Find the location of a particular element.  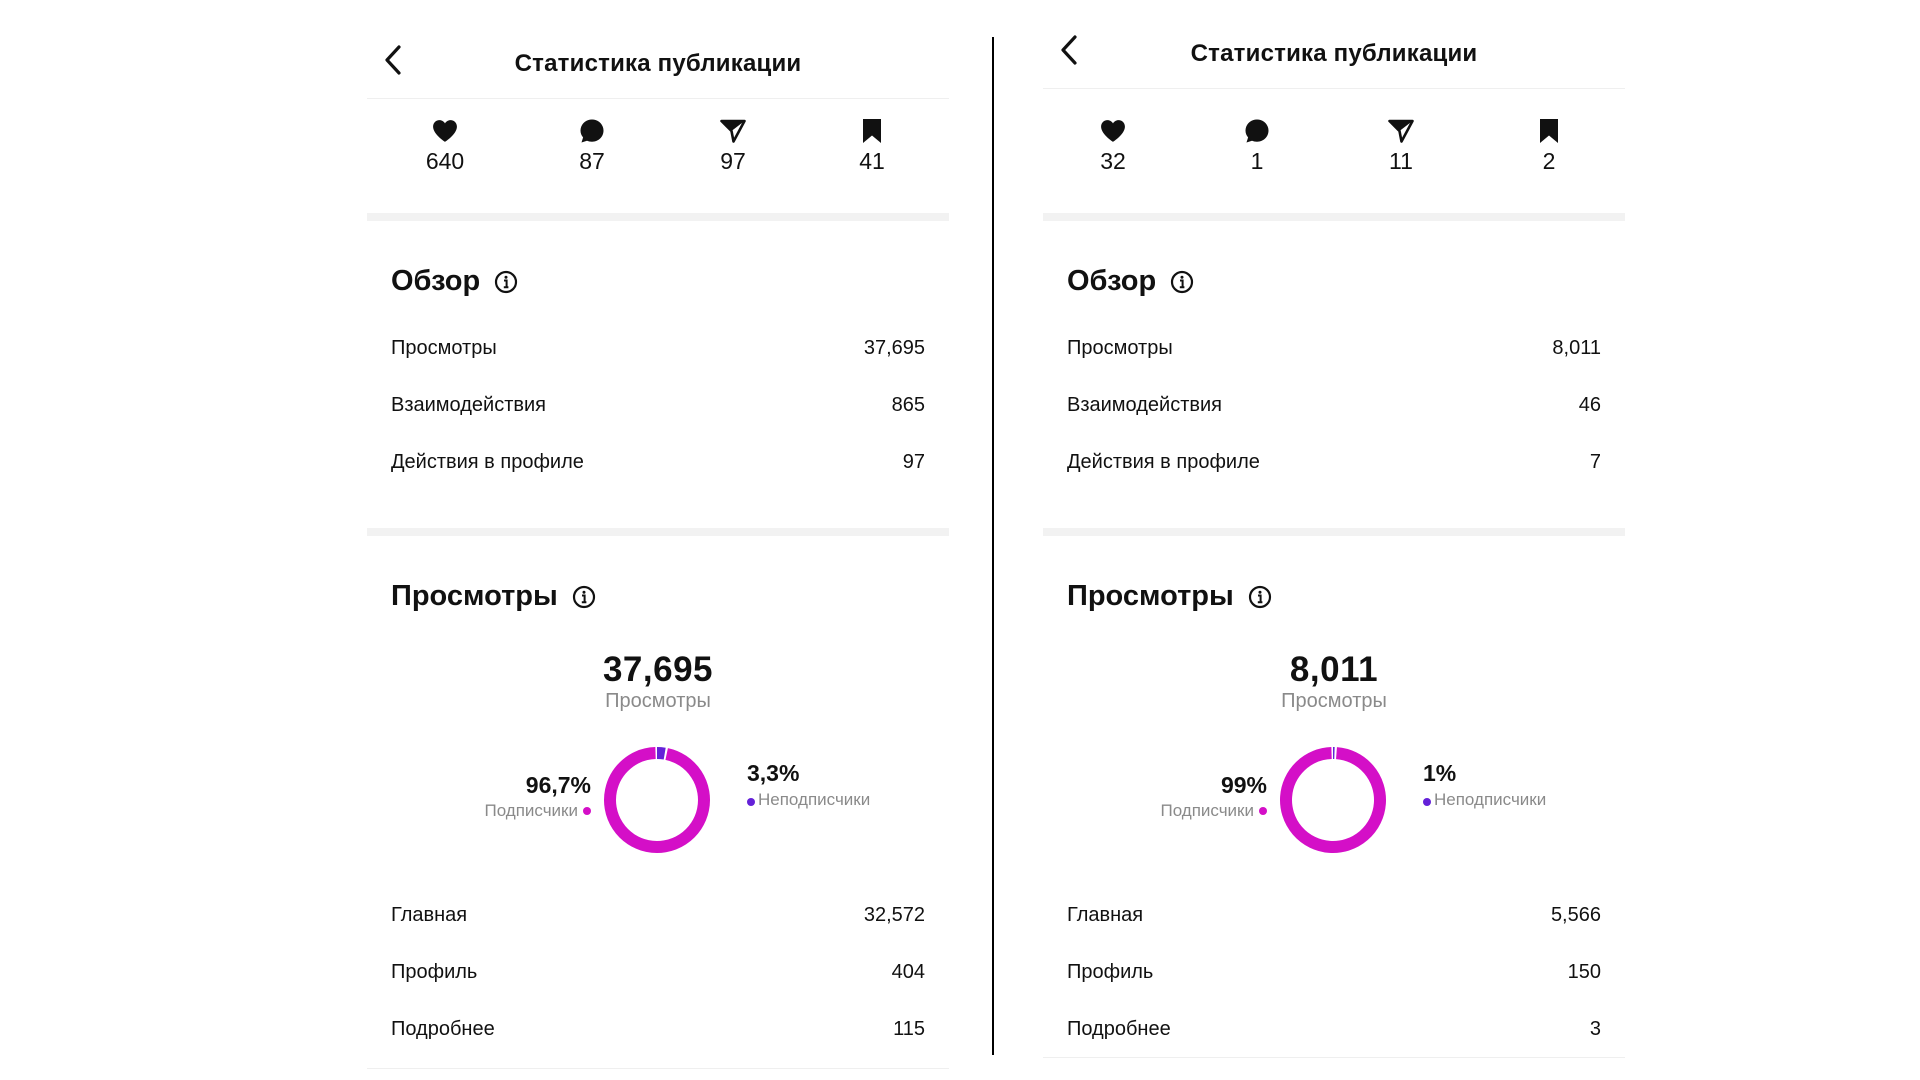

overview-row-views: Просмотры 37,695 is located at coordinates (658, 348).